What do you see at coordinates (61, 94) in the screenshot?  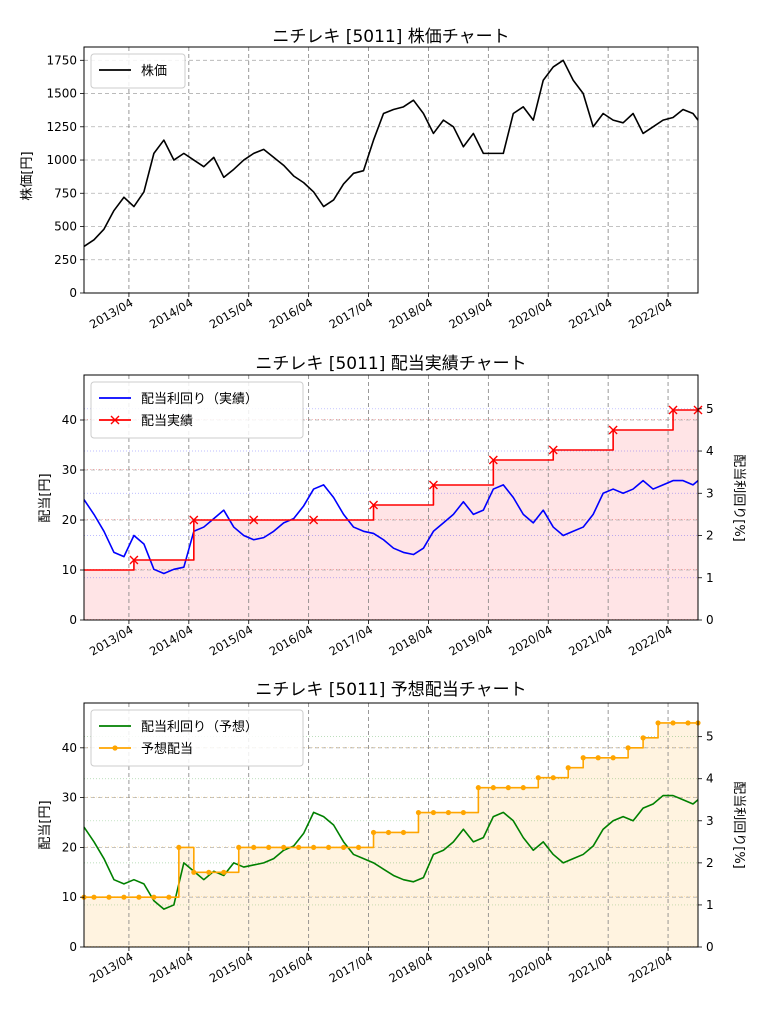 I see `ytick-label: 1500` at bounding box center [61, 94].